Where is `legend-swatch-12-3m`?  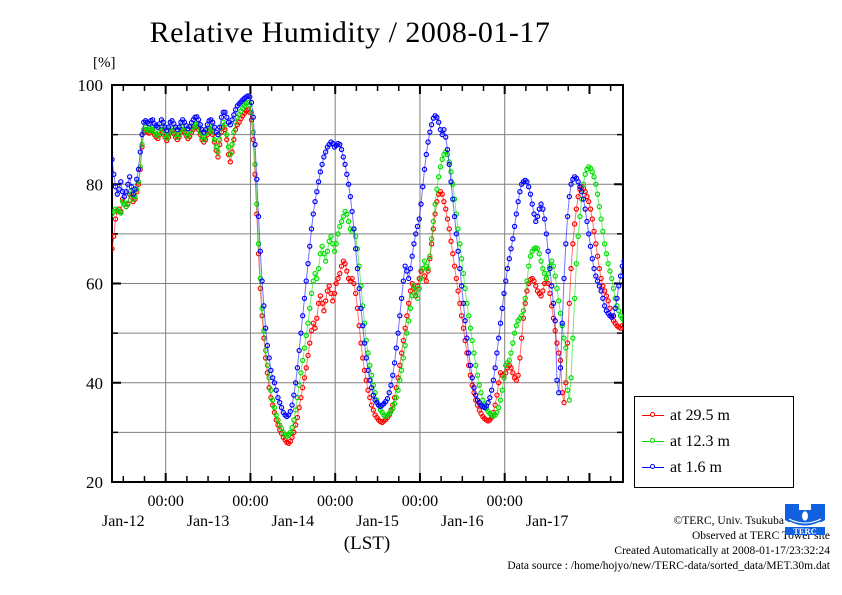 legend-swatch-12-3m is located at coordinates (653, 442).